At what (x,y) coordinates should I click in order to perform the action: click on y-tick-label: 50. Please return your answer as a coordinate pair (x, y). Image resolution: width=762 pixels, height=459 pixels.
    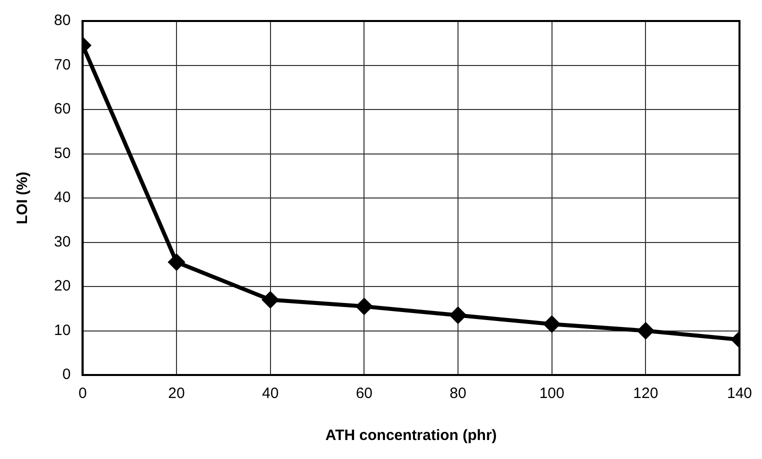
    Looking at the image, I should click on (62, 153).